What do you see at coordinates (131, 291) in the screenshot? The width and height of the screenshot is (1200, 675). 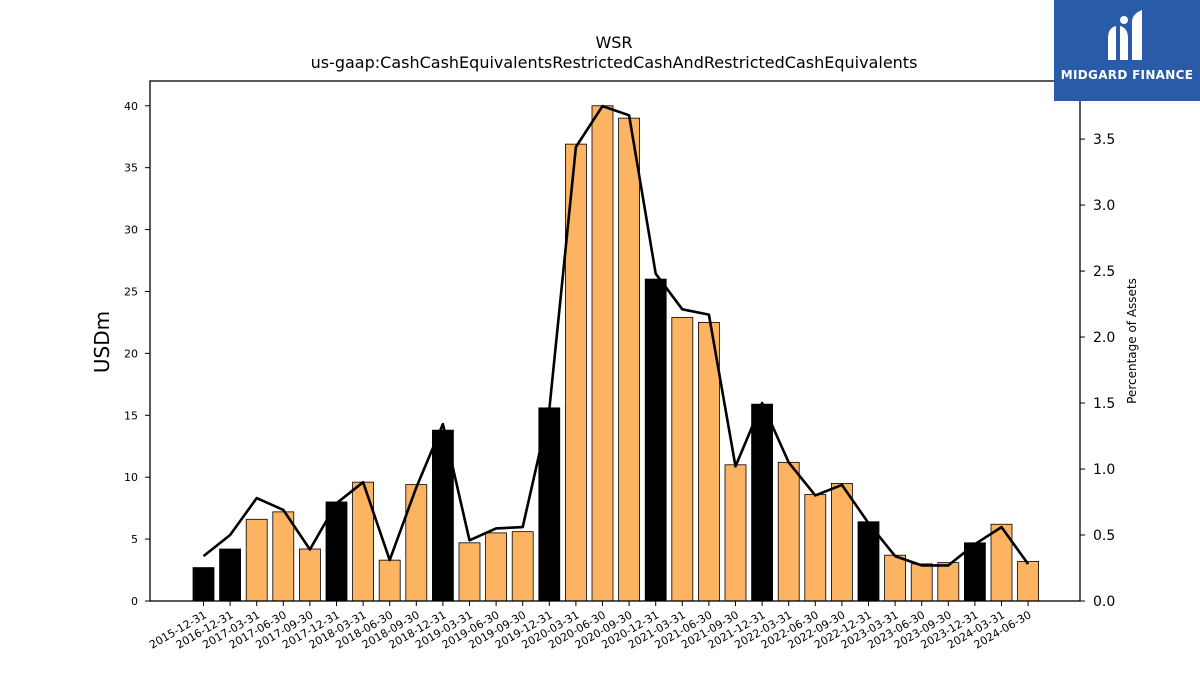 I see `y-tick-label: 25` at bounding box center [131, 291].